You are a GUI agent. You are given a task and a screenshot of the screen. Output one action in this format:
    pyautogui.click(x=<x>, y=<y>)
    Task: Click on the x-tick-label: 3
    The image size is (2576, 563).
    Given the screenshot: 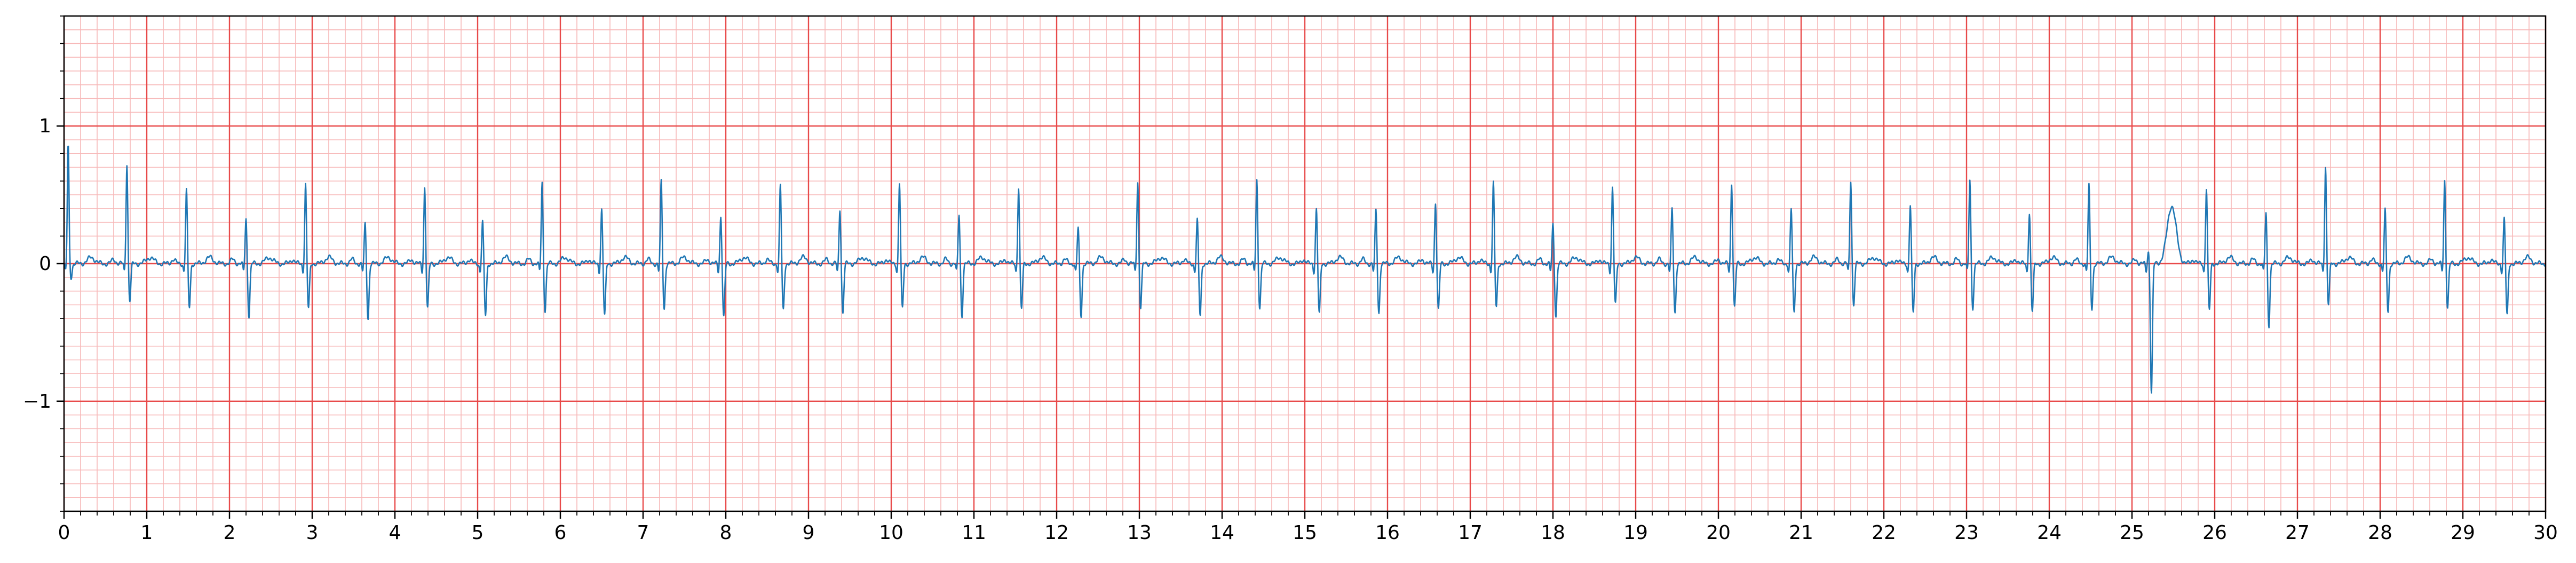 What is the action you would take?
    pyautogui.click(x=312, y=533)
    